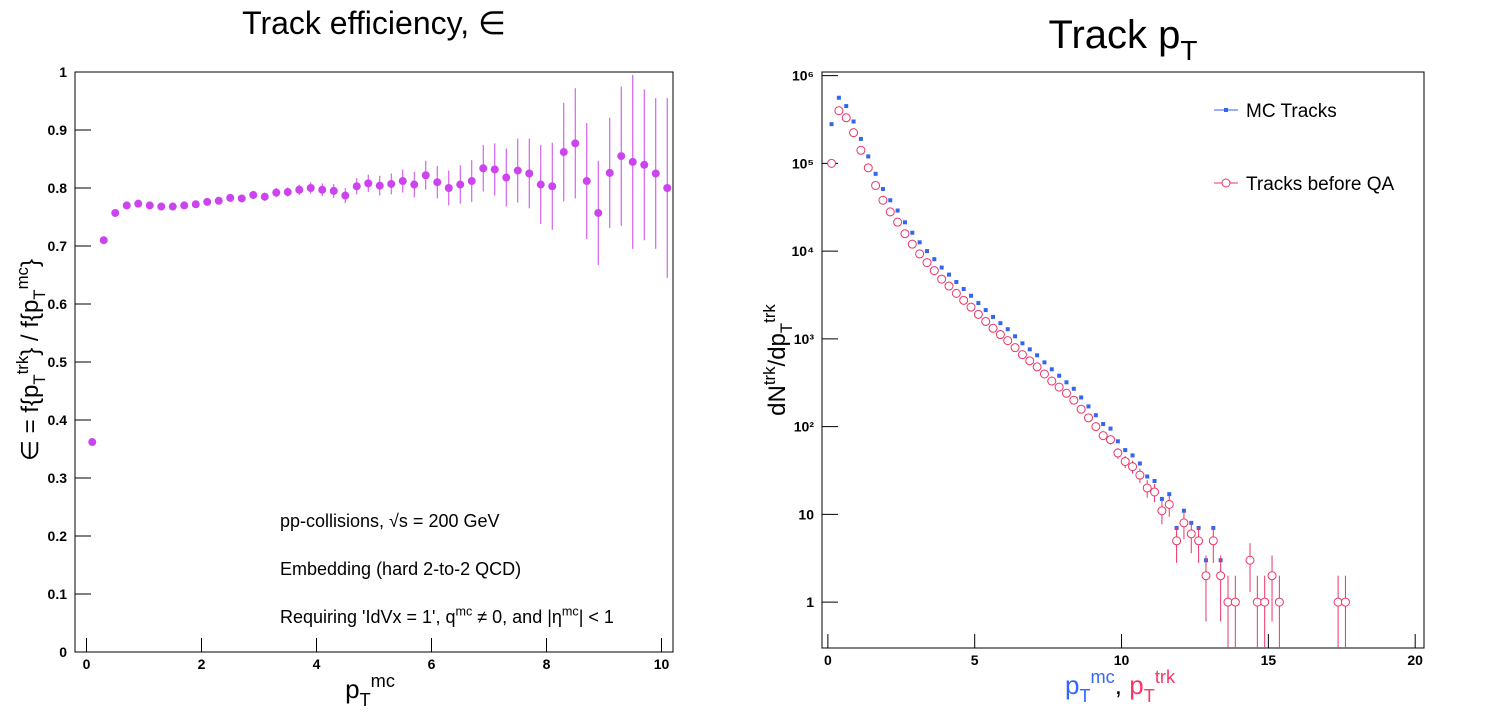 Image resolution: width=1498 pixels, height=724 pixels. Describe the element at coordinates (806, 514) in the screenshot. I see `y-tick-label: 10` at that location.